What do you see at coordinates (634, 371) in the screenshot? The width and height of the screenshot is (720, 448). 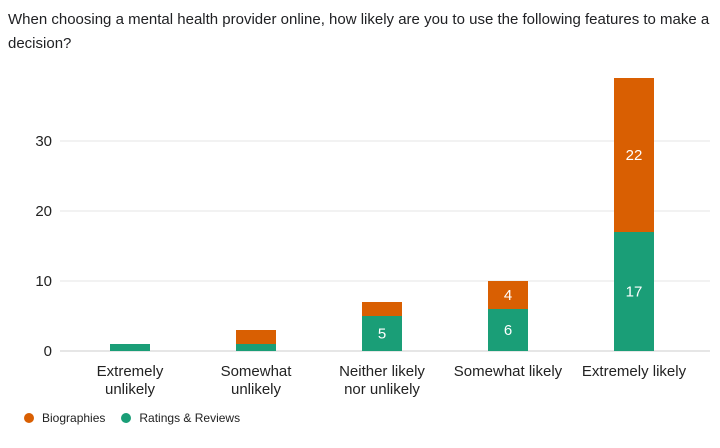 I see `x-tick-label: Extremely likely` at bounding box center [634, 371].